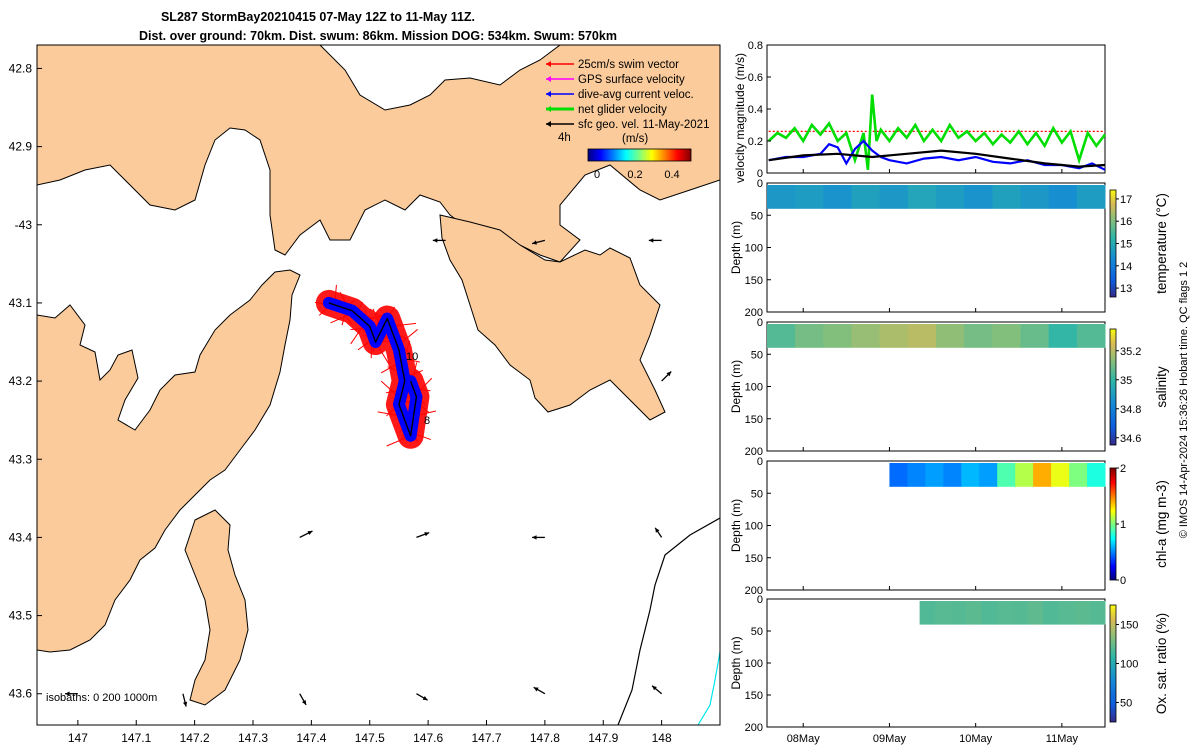  I want to click on map-x-tick-label: 147.7, so click(486, 738).